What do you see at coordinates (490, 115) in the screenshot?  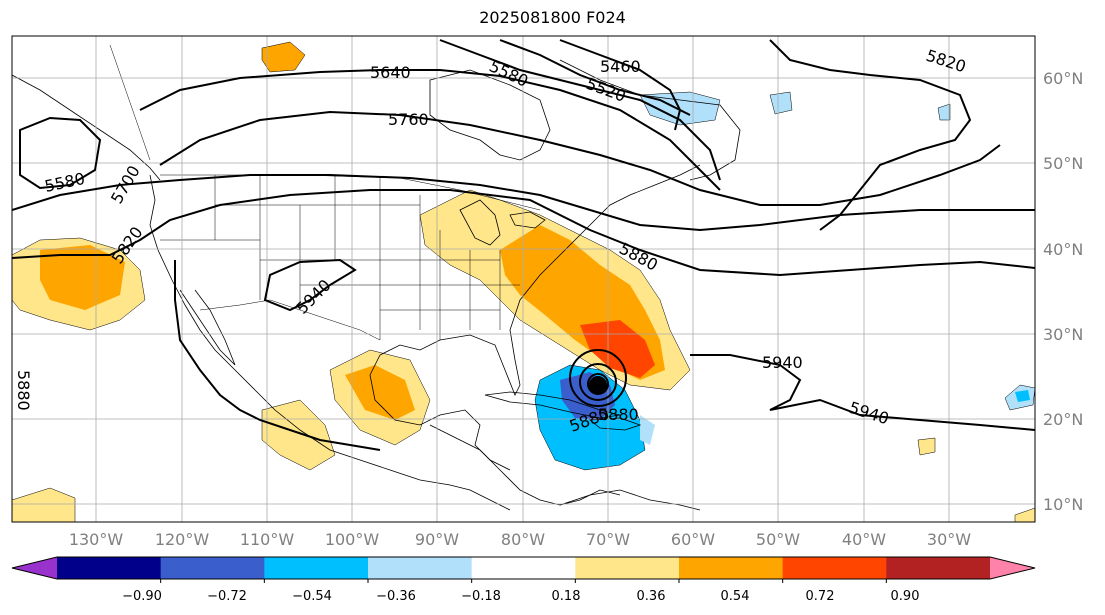 I see `coastline-hudson` at bounding box center [490, 115].